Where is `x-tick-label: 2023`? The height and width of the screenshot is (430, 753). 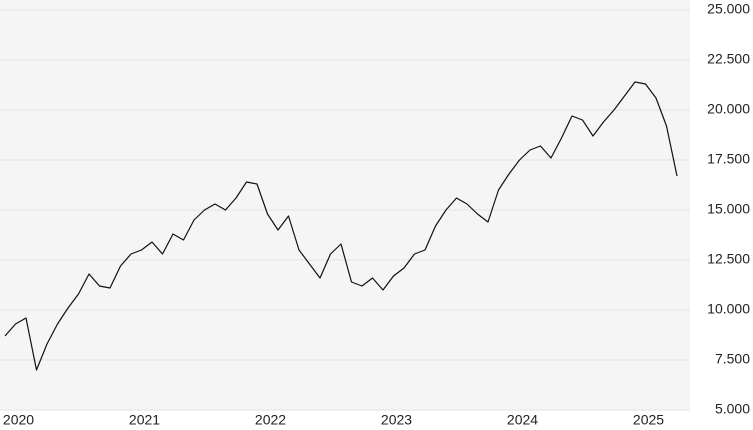 x-tick-label: 2023 is located at coordinates (396, 420).